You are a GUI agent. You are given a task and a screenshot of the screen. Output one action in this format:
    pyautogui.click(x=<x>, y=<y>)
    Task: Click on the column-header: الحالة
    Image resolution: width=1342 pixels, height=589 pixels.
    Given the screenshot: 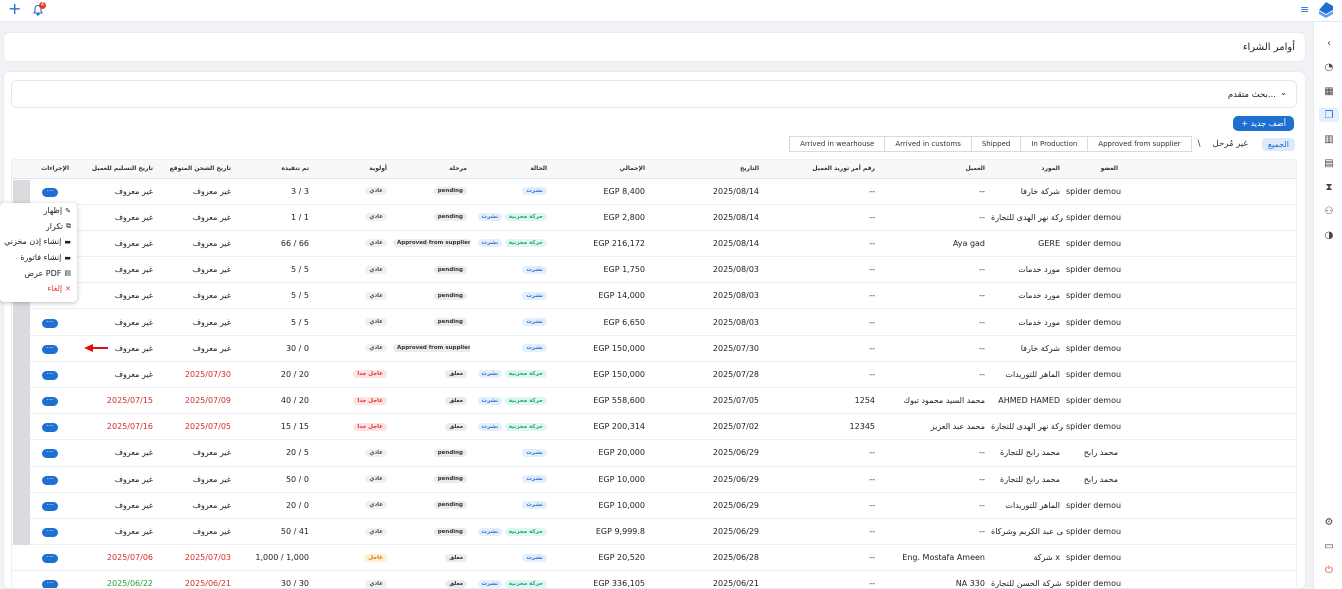 What is the action you would take?
    pyautogui.click(x=510, y=169)
    